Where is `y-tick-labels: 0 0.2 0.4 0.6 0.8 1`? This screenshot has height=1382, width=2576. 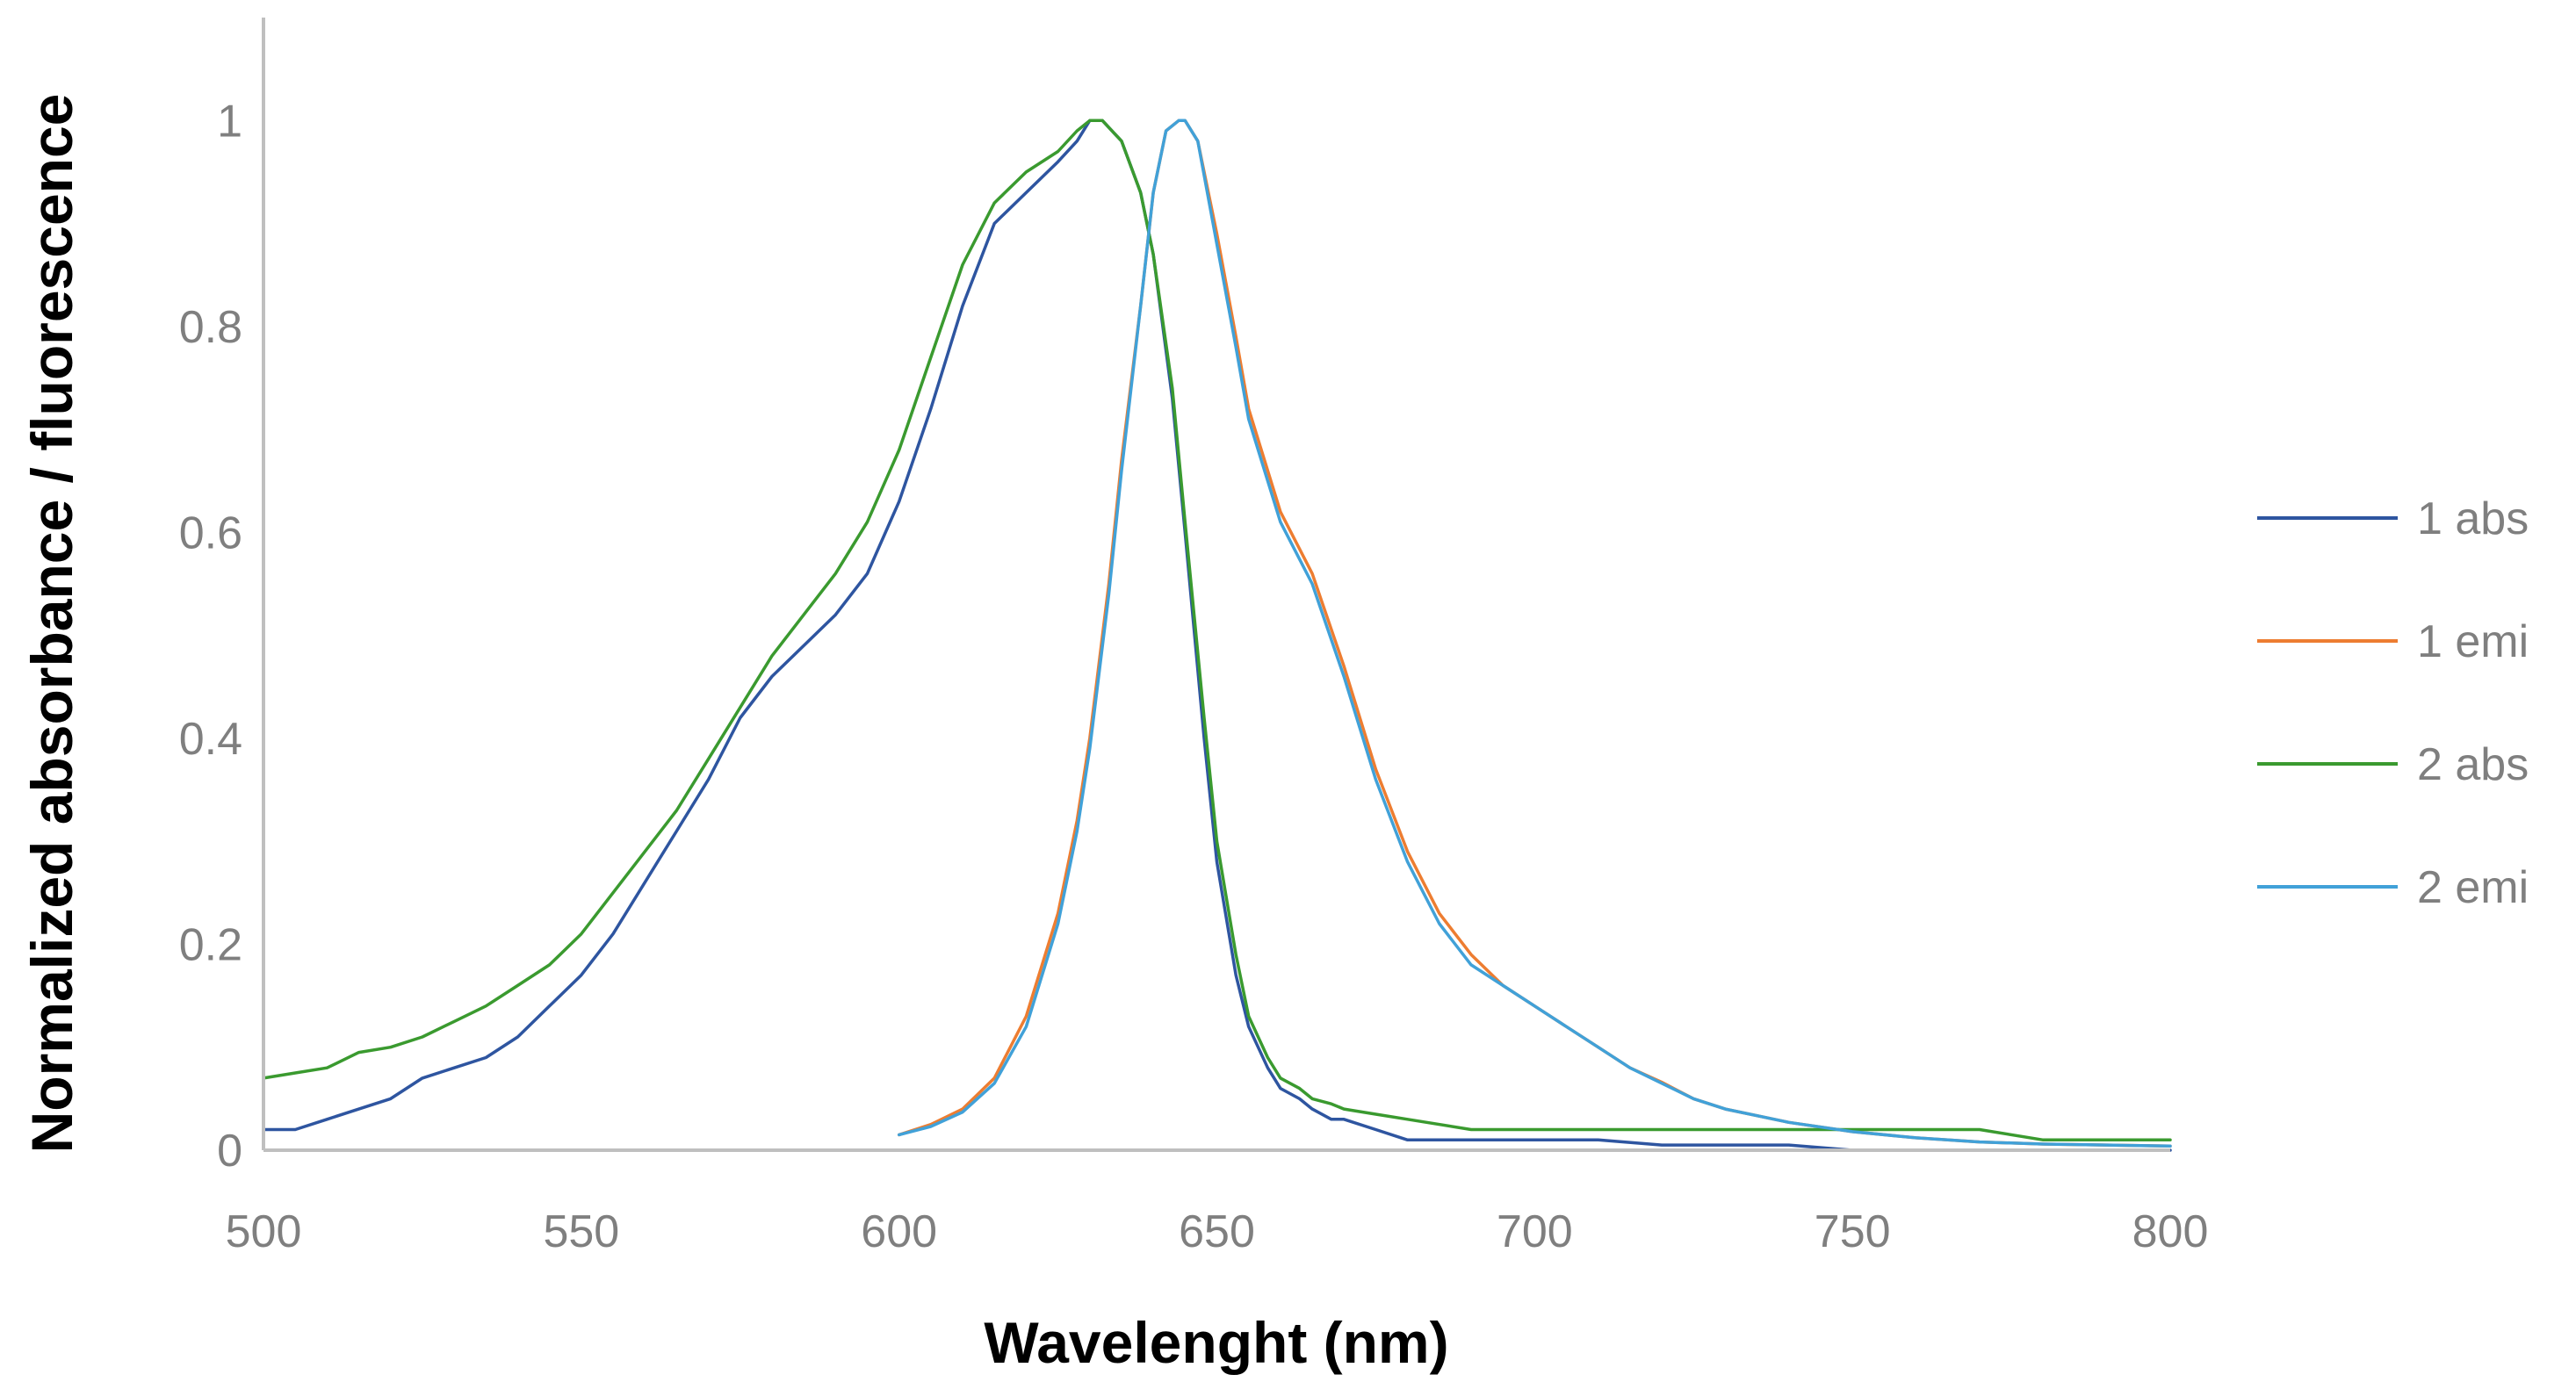 y-tick-labels: 0 0.2 0.4 0.6 0.8 1 is located at coordinates (210, 636).